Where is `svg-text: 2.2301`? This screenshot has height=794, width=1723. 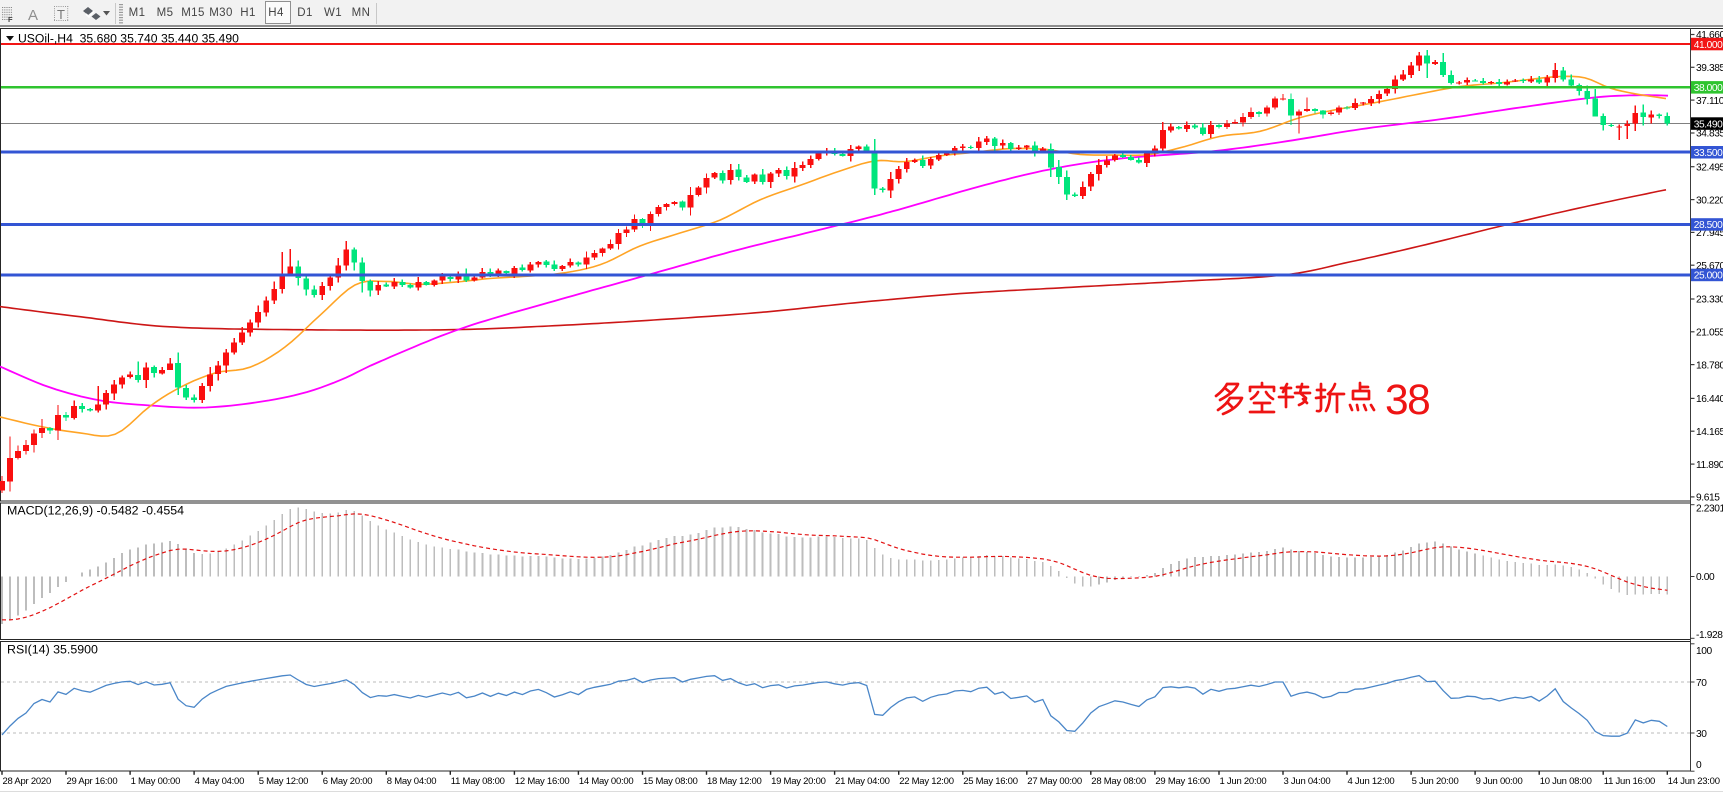 svg-text: 2.2301 is located at coordinates (1709, 509).